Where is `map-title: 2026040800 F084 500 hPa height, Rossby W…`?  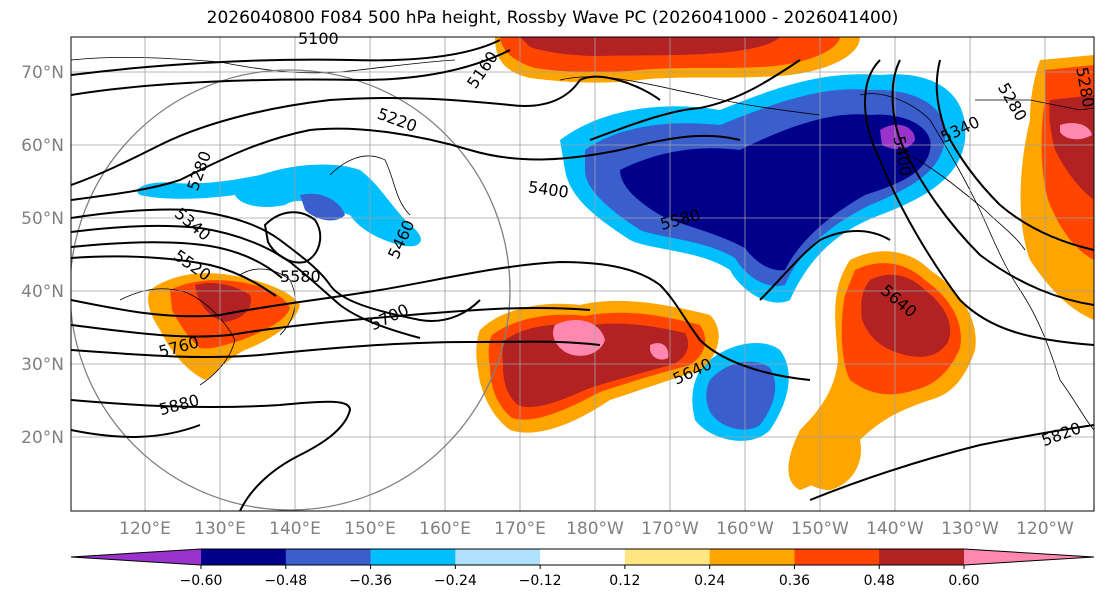 map-title: 2026040800 F084 500 hPa height, Rossby W… is located at coordinates (552, 18).